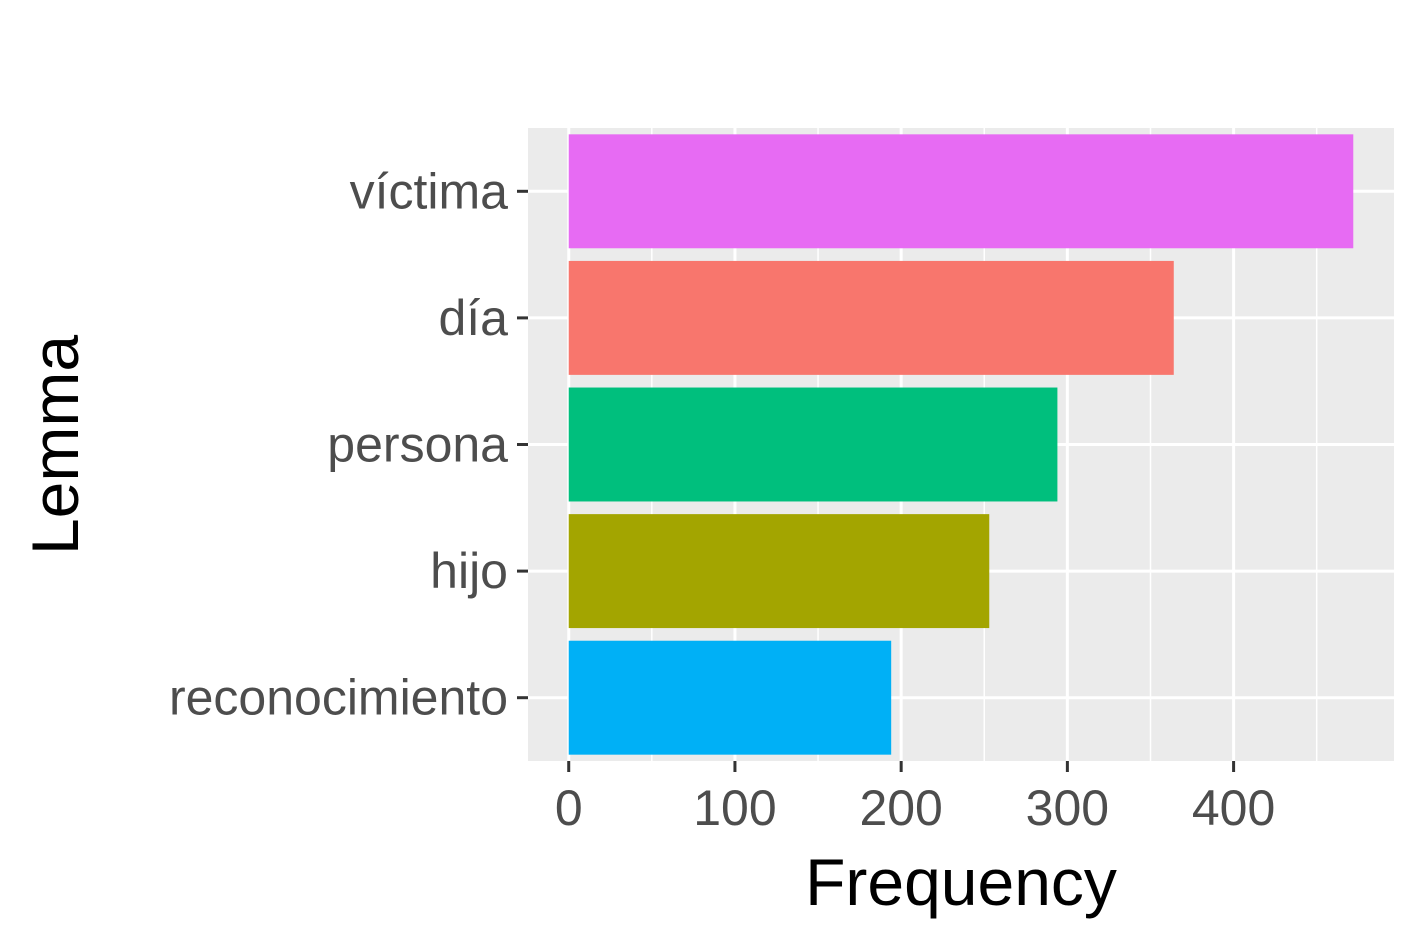 The width and height of the screenshot is (1417, 944). I want to click on y-axis-title: Lemma, so click(55, 445).